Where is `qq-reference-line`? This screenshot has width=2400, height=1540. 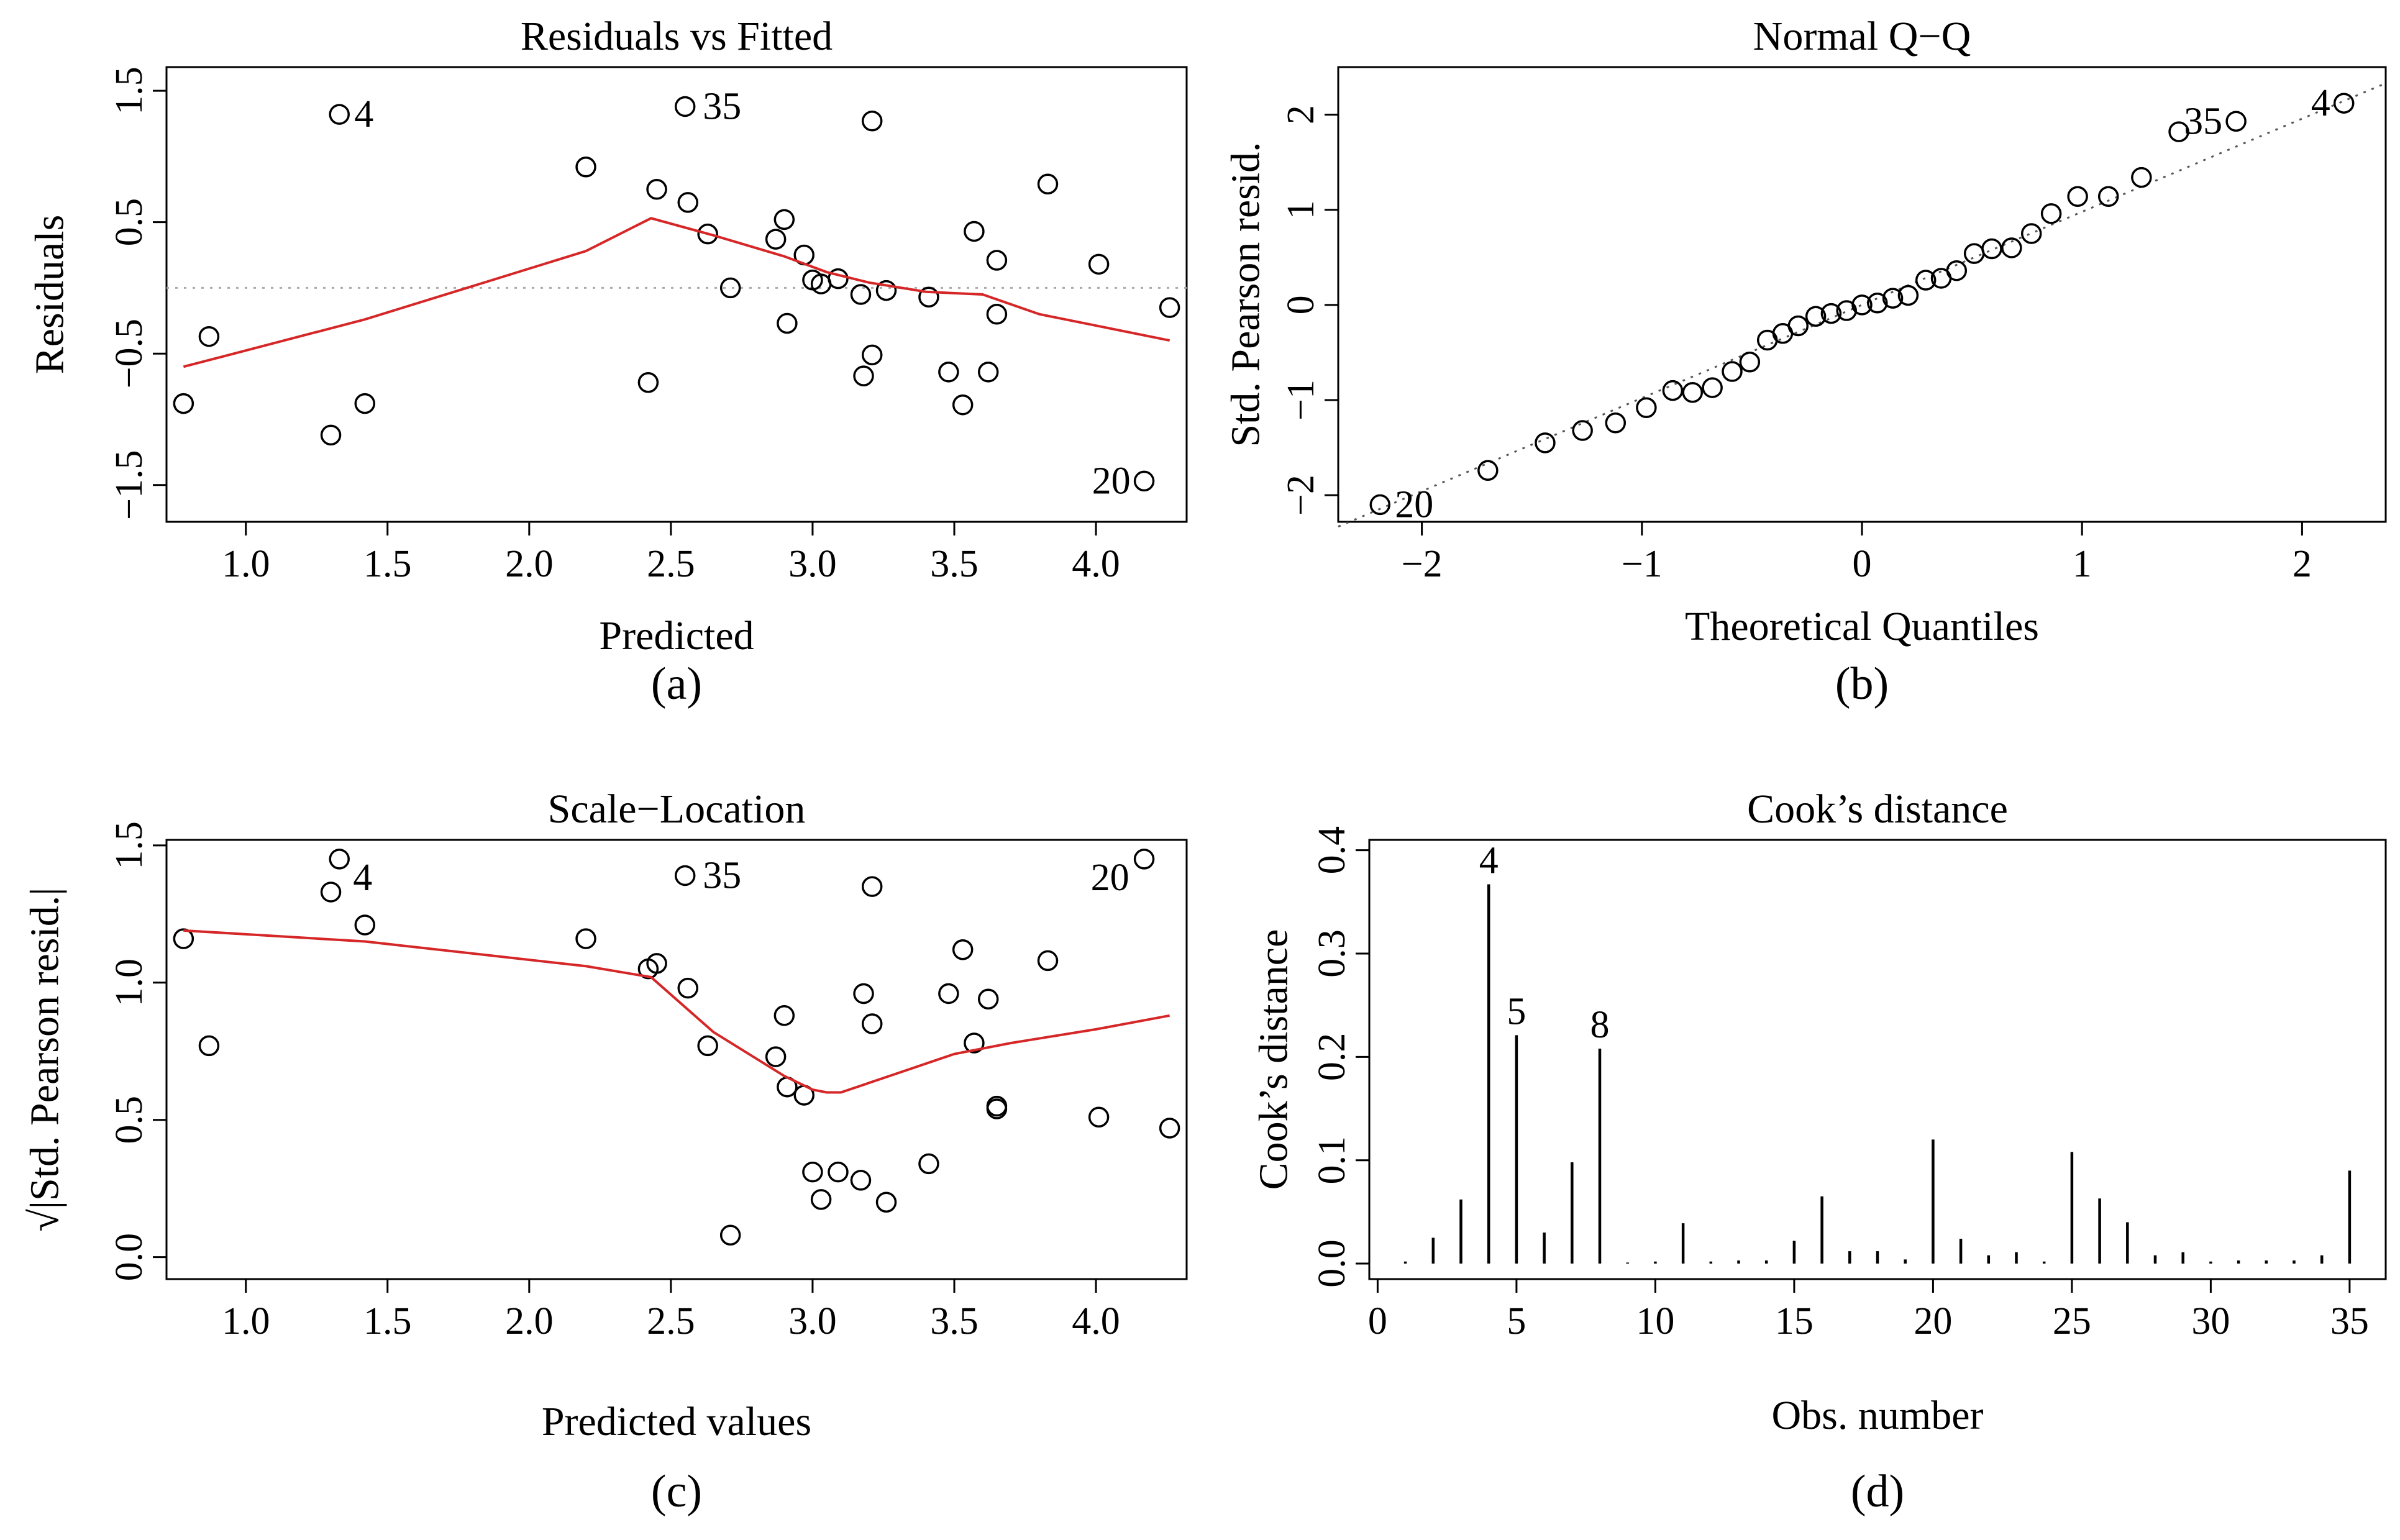
qq-reference-line is located at coordinates (1862, 305).